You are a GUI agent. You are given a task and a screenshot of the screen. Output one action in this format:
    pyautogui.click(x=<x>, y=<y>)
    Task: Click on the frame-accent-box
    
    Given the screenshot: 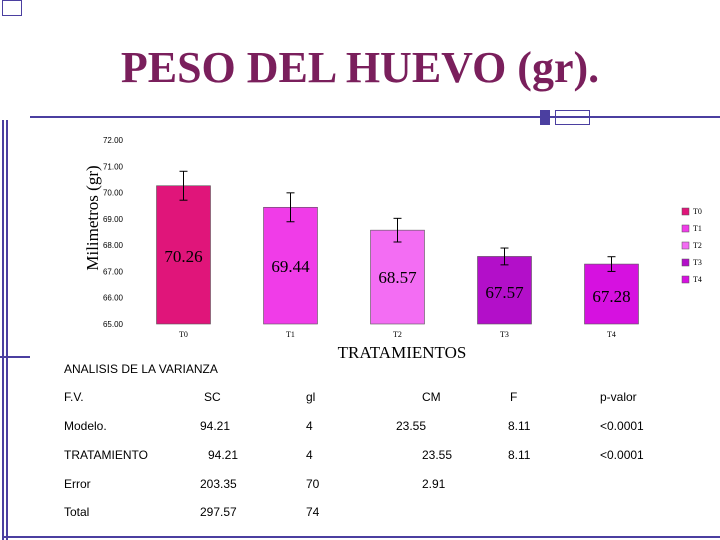 What is the action you would take?
    pyautogui.click(x=572, y=117)
    